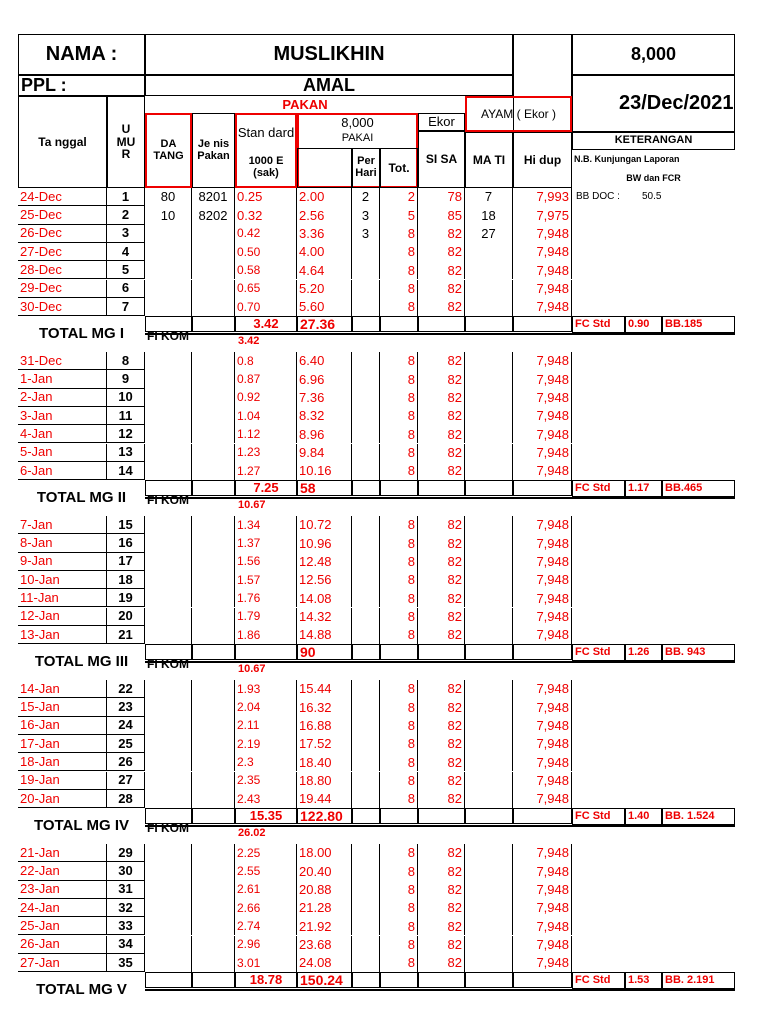  Describe the element at coordinates (126, 635) in the screenshot. I see `data-cell: 21` at that location.